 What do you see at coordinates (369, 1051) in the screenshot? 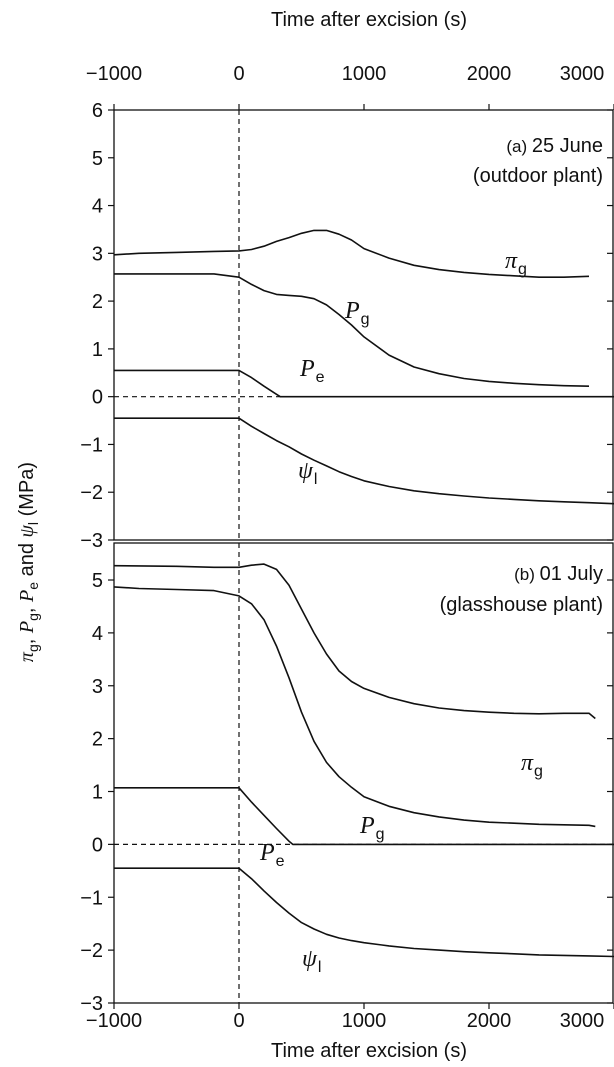
I see `bottom-x-axis-title: Time after excision (s)` at bounding box center [369, 1051].